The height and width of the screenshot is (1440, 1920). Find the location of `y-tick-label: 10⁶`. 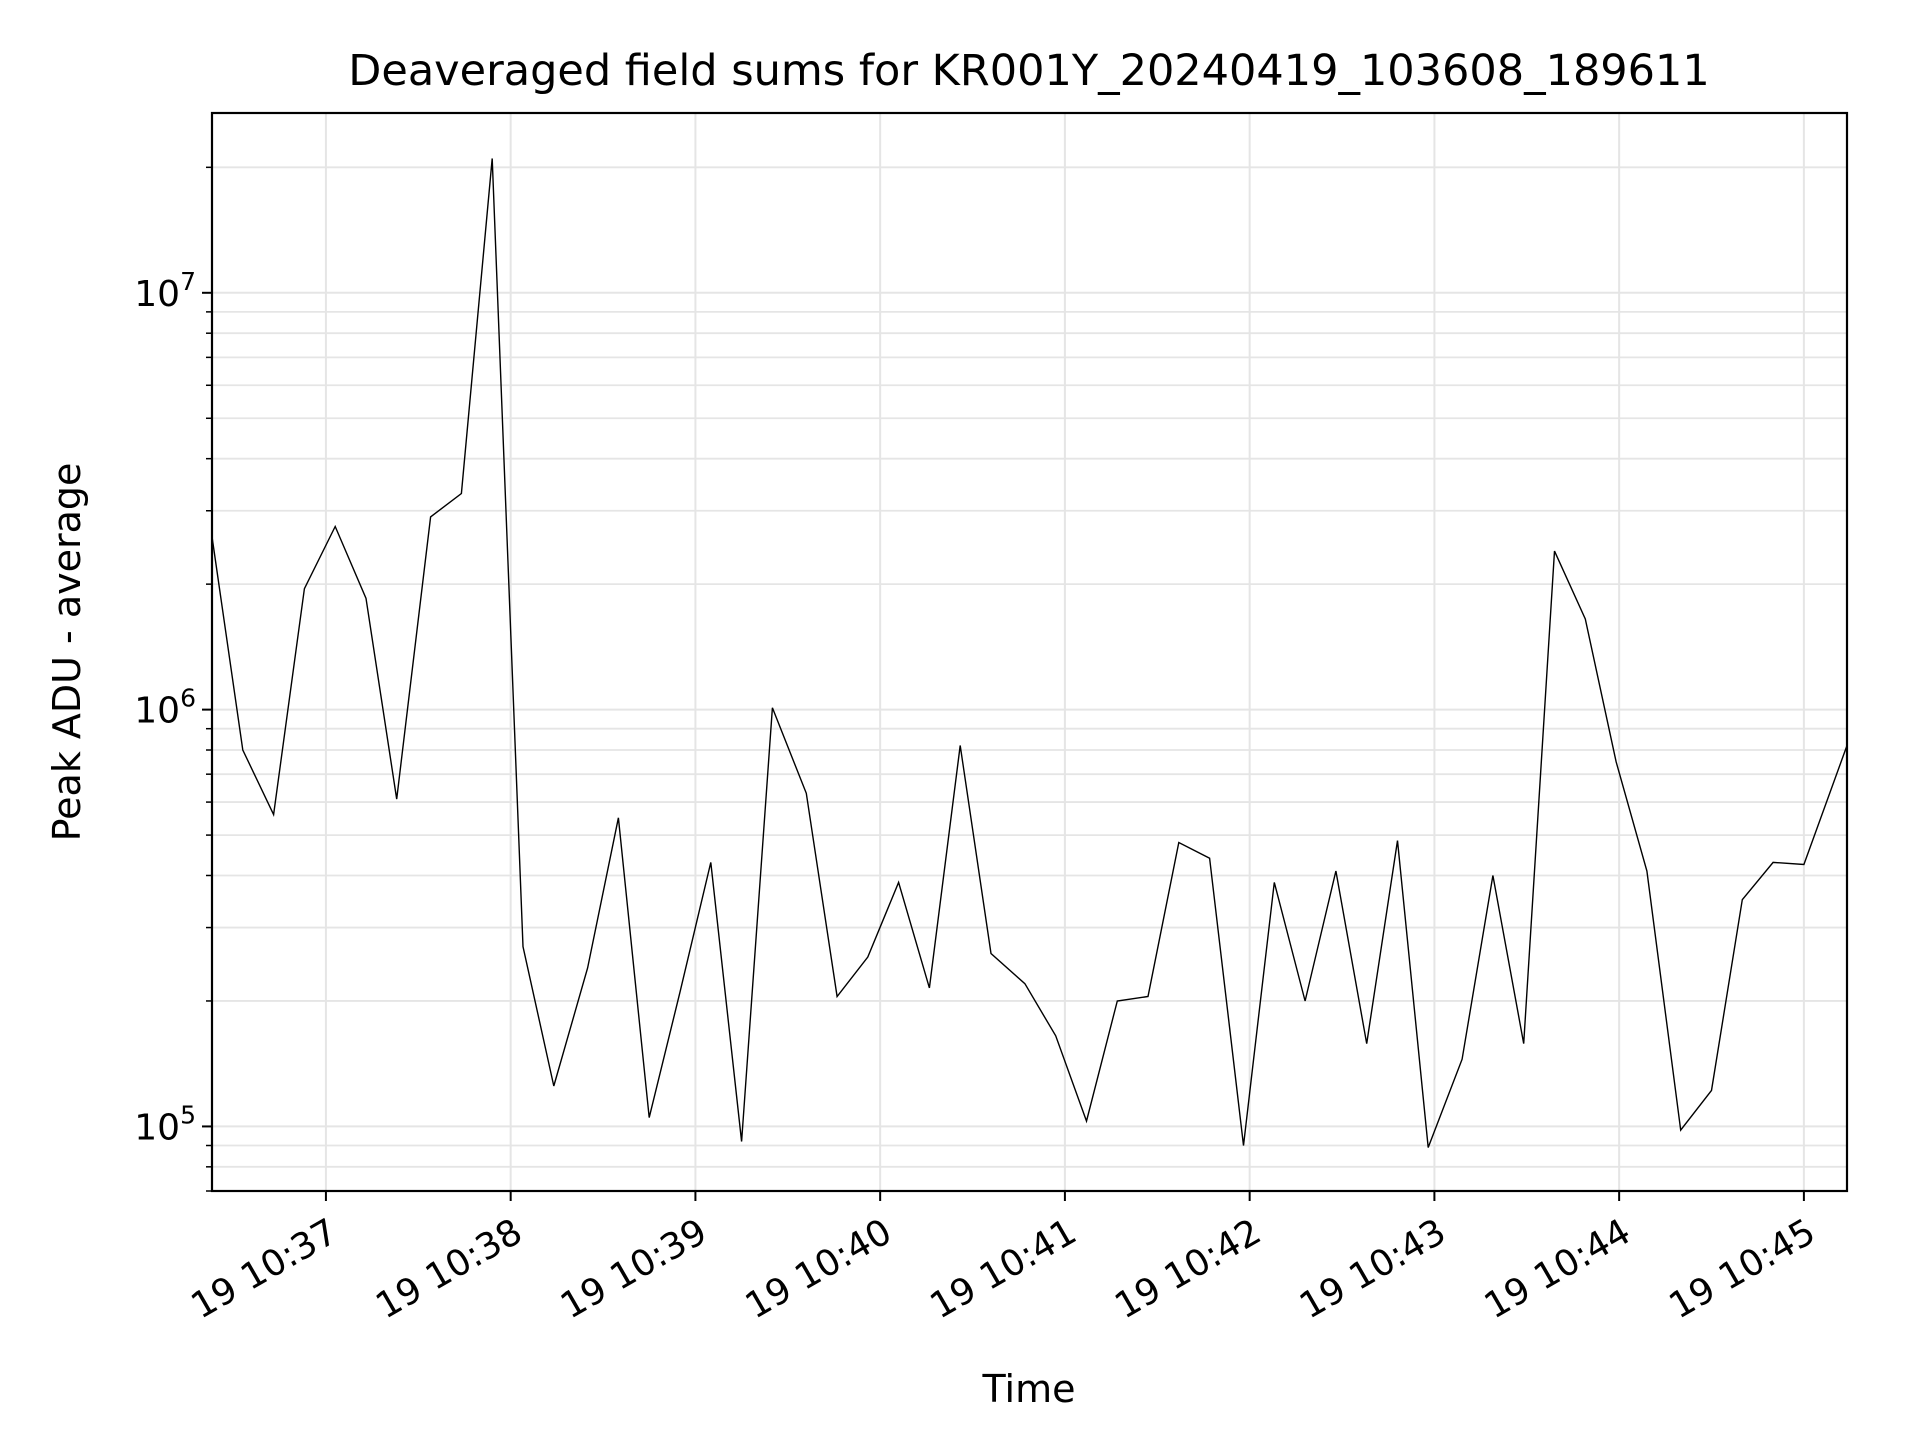

y-tick-label: 10⁶ is located at coordinates (165, 708).